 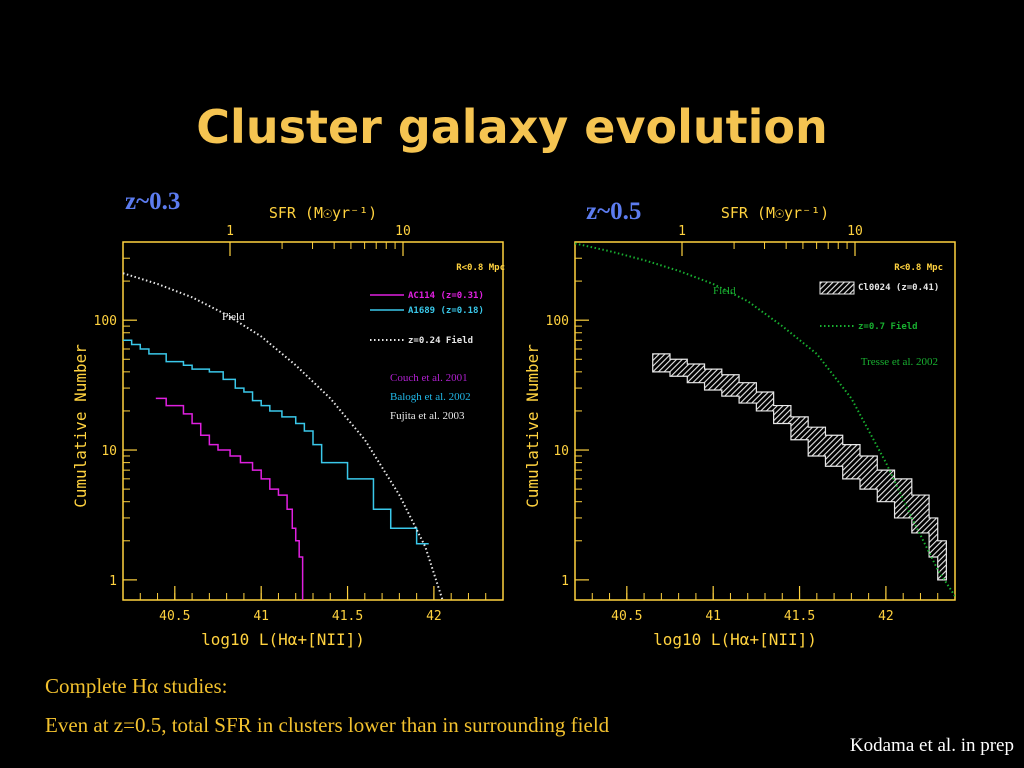 What do you see at coordinates (136, 686) in the screenshot?
I see `caption-line-1: Complete Hα studies:` at bounding box center [136, 686].